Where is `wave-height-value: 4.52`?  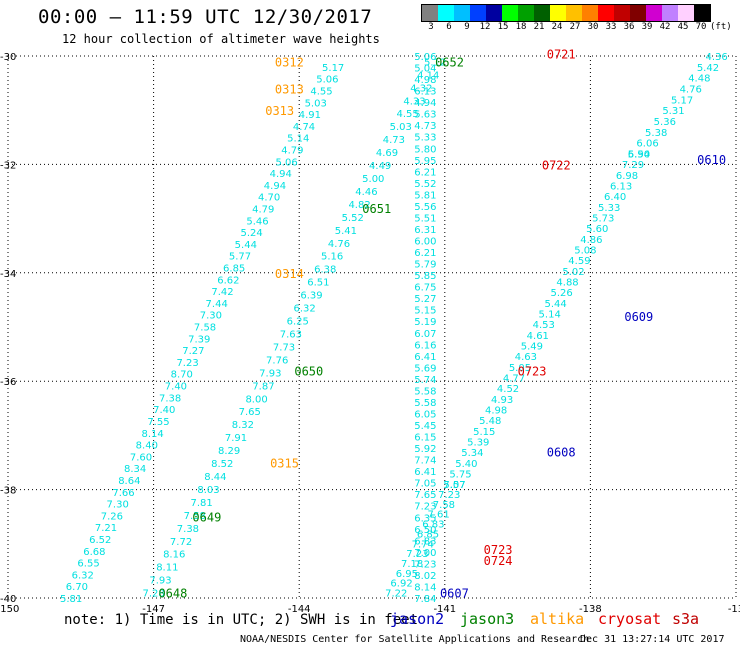 wave-height-value: 4.52 is located at coordinates (508, 389).